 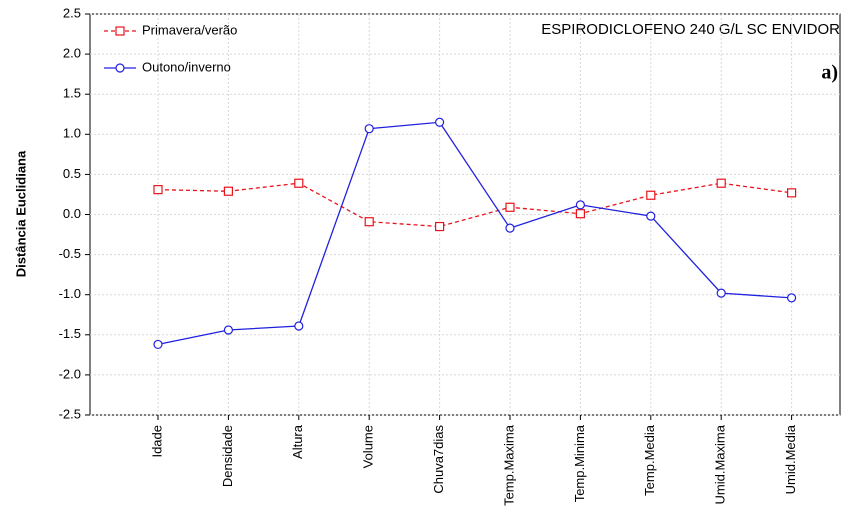 What do you see at coordinates (72, 213) in the screenshot?
I see `y-tick-label: 0.0` at bounding box center [72, 213].